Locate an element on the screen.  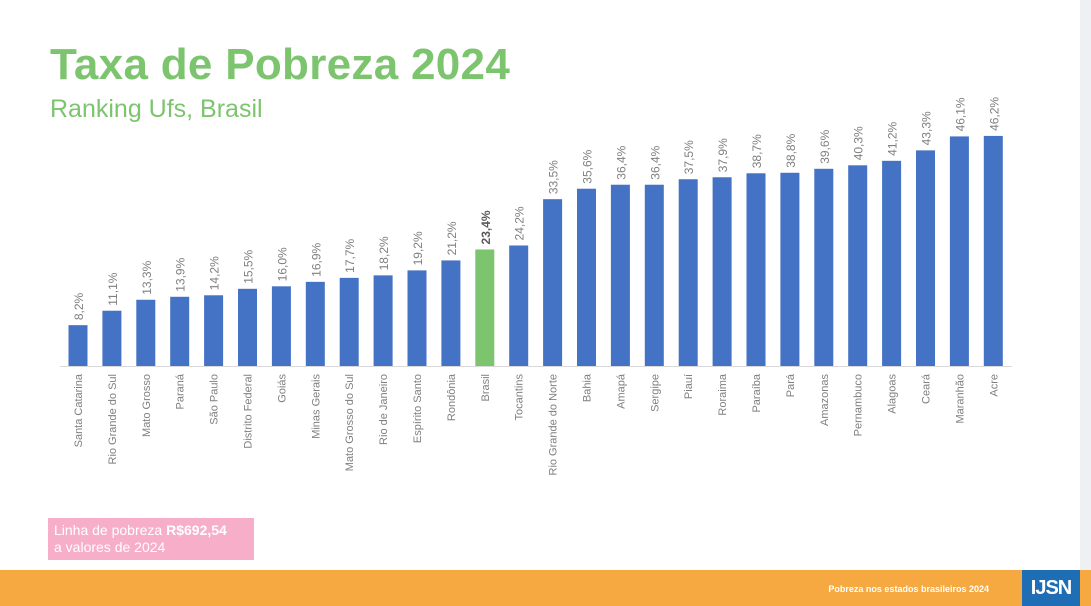
data-label: 40,3% is located at coordinates (859, 143).